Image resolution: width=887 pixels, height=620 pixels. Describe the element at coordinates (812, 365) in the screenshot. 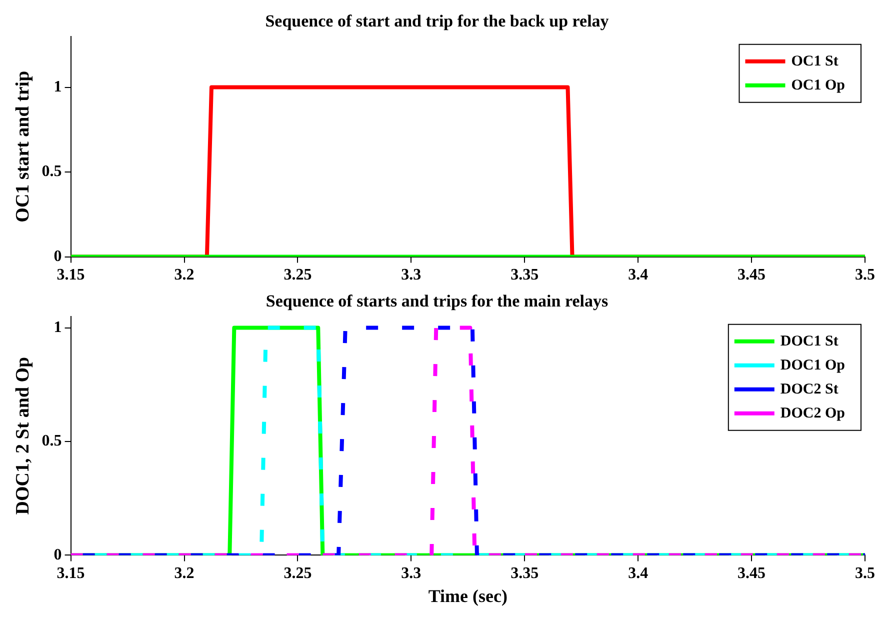

I see `legend-label: DOC1 Op` at that location.